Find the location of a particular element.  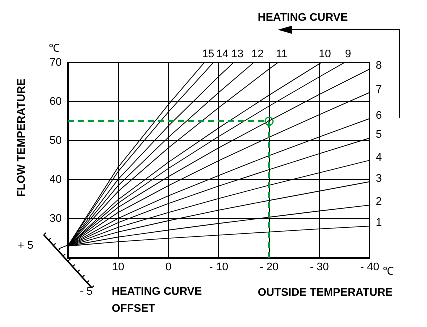

text: + 5 is located at coordinates (26, 246).